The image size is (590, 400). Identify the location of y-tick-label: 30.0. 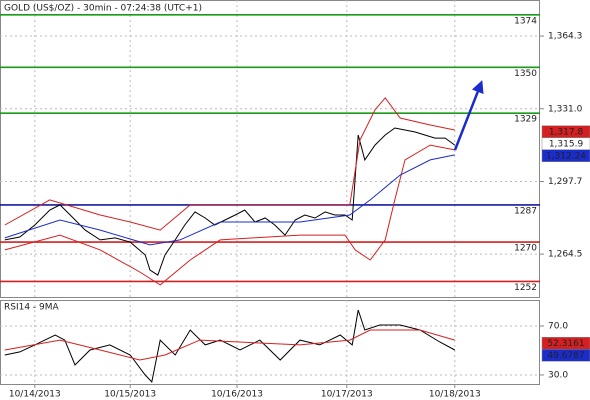
(558, 375).